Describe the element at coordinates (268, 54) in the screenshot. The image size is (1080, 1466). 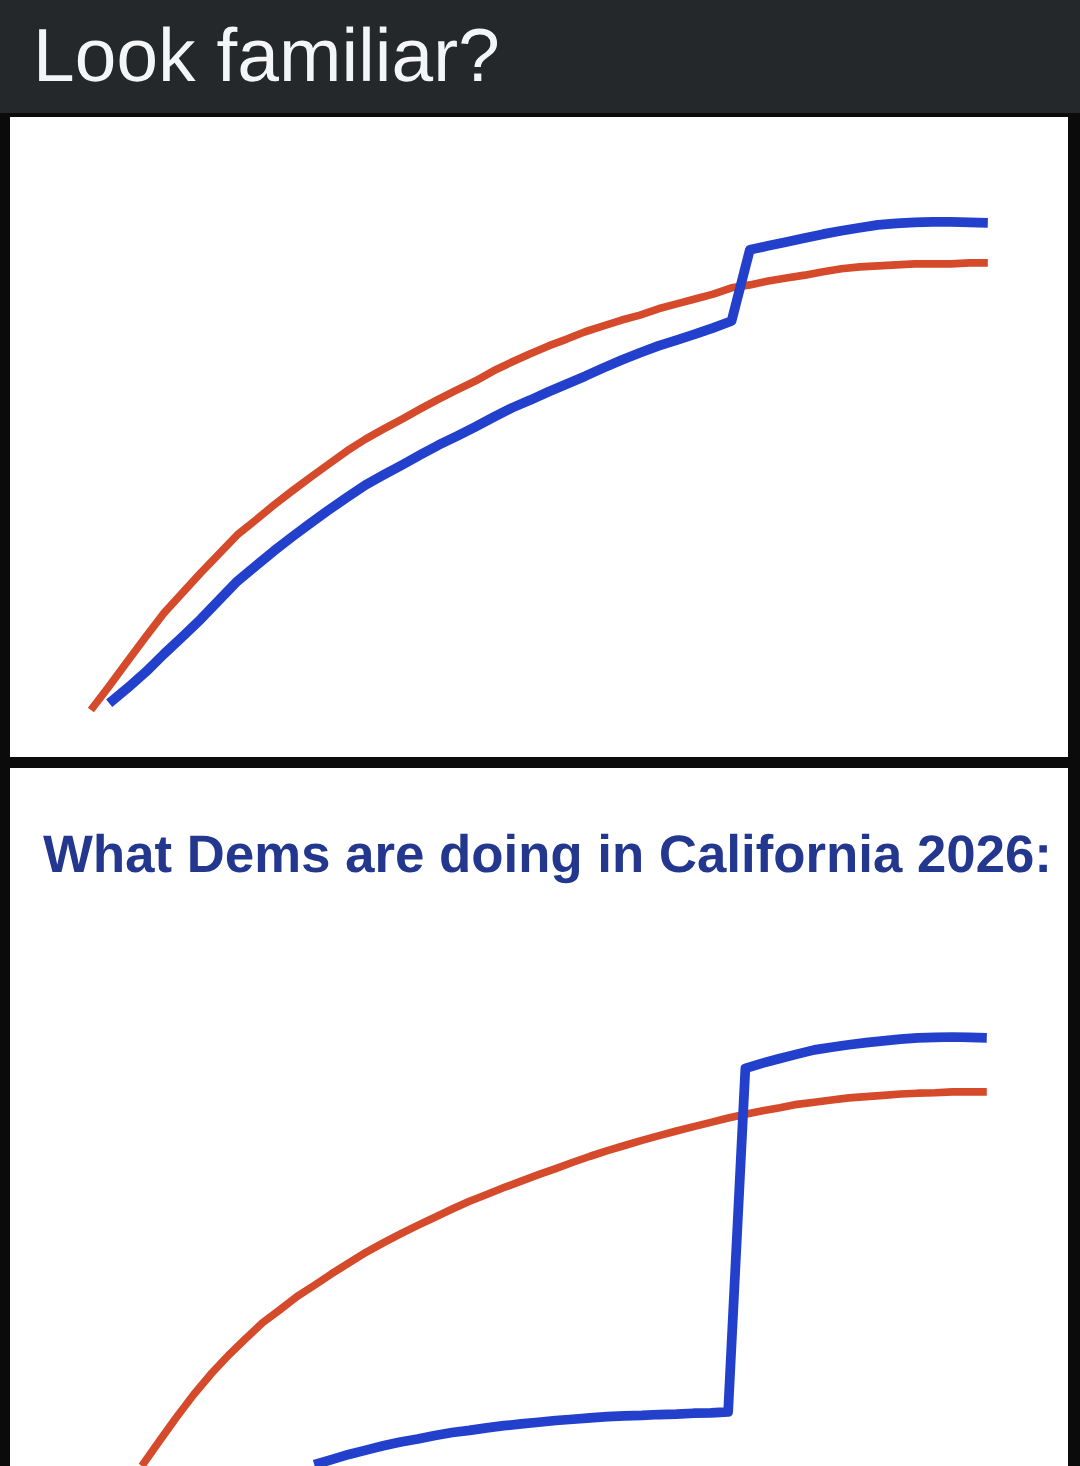
I see `chart-title: Look familiar?` at that location.